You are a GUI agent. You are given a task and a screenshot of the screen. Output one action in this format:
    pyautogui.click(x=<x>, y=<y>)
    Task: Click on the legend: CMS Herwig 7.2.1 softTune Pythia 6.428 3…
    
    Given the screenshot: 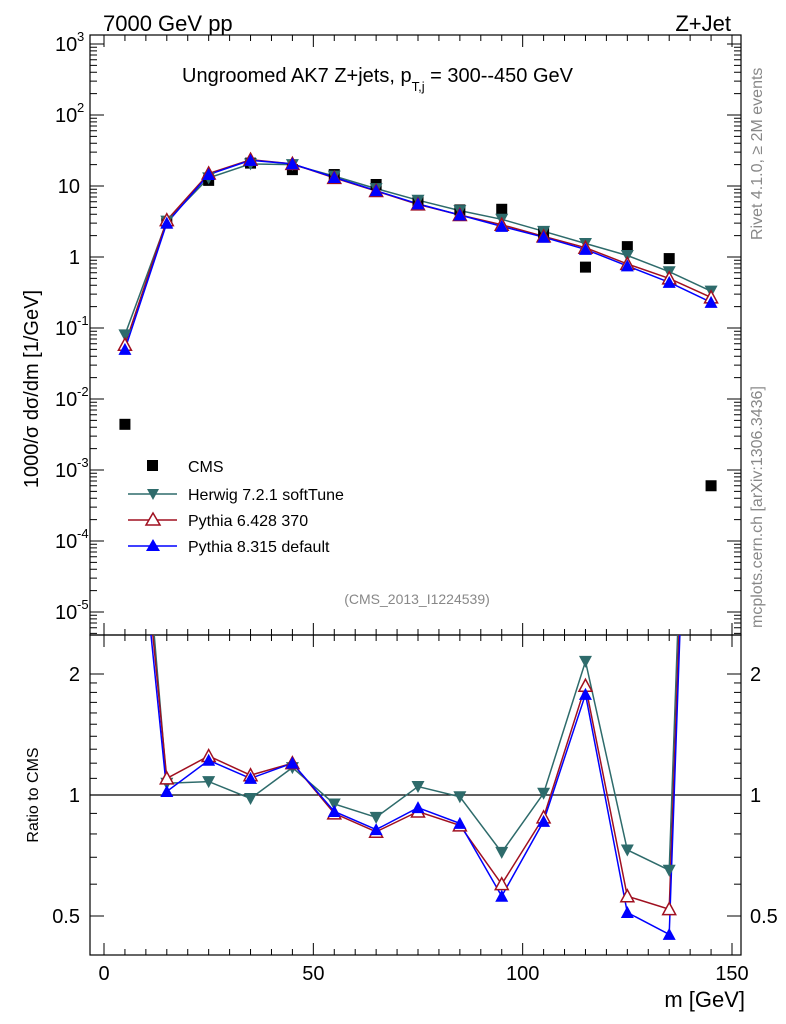 What is the action you would take?
    pyautogui.click(x=236, y=507)
    